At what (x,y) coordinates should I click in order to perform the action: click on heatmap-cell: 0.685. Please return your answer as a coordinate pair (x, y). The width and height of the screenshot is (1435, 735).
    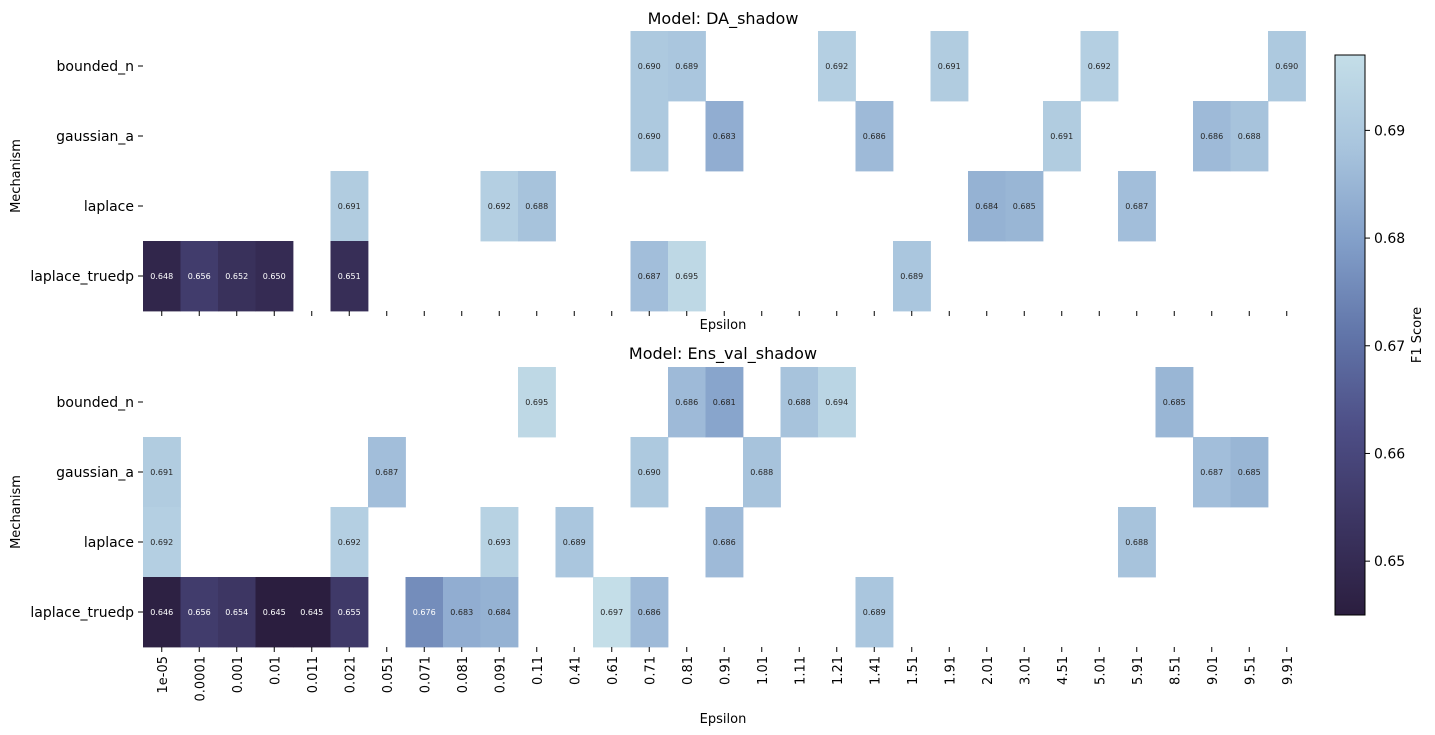
    Looking at the image, I should click on (1249, 472).